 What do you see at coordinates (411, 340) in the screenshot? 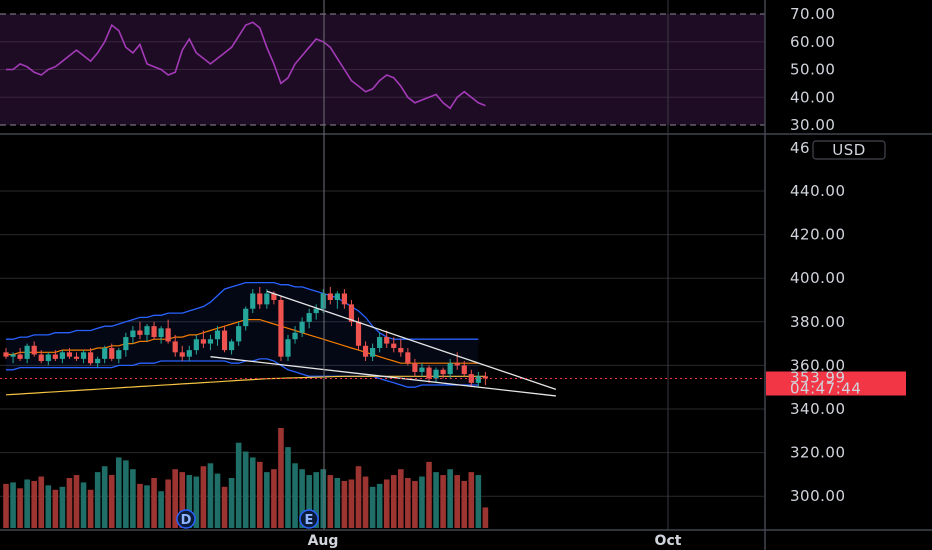
I see `wedge-upper-trendline` at bounding box center [411, 340].